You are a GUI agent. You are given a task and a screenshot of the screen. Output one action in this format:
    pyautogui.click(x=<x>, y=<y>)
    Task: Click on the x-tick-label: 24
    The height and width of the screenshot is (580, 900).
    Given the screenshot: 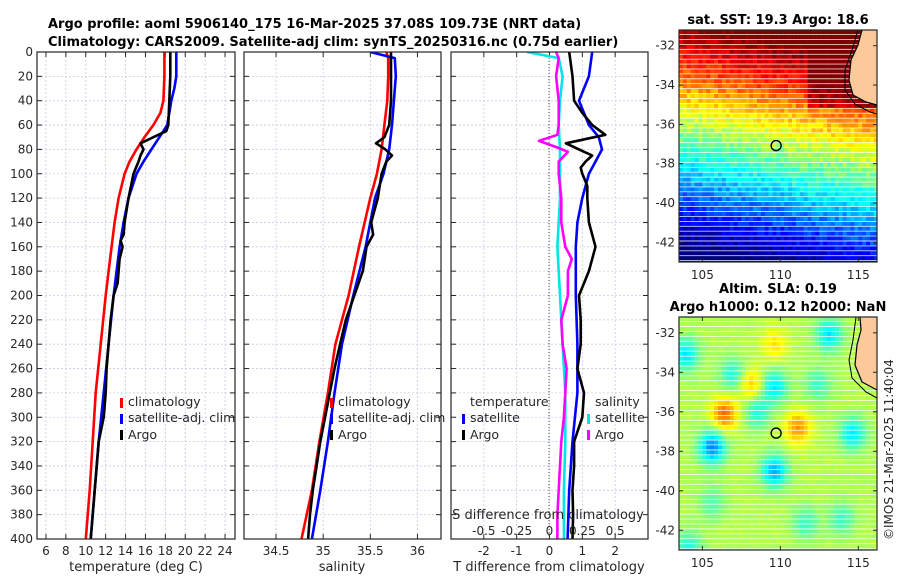 What is the action you would take?
    pyautogui.click(x=224, y=551)
    